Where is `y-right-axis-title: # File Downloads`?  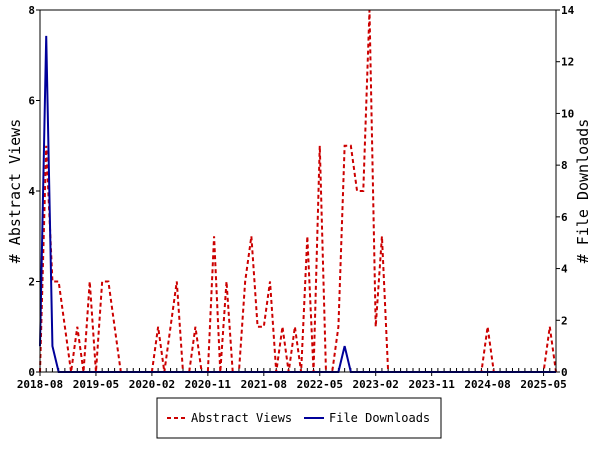
y-right-axis-title: # File Downloads is located at coordinates (583, 191).